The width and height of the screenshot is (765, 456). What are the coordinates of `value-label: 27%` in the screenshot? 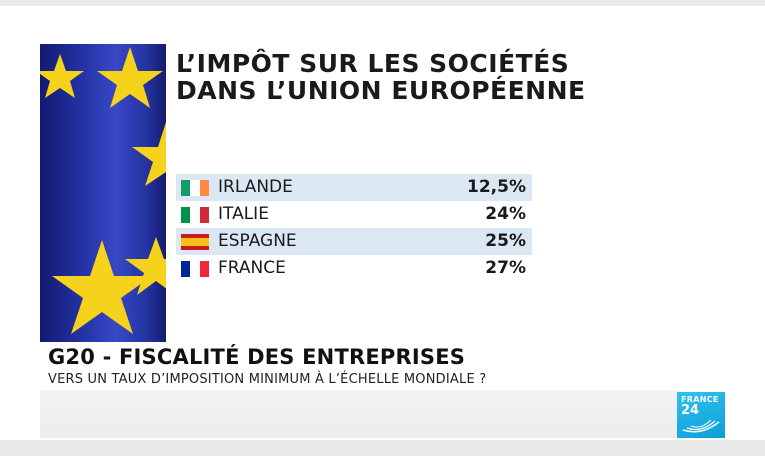 It's located at (505, 268).